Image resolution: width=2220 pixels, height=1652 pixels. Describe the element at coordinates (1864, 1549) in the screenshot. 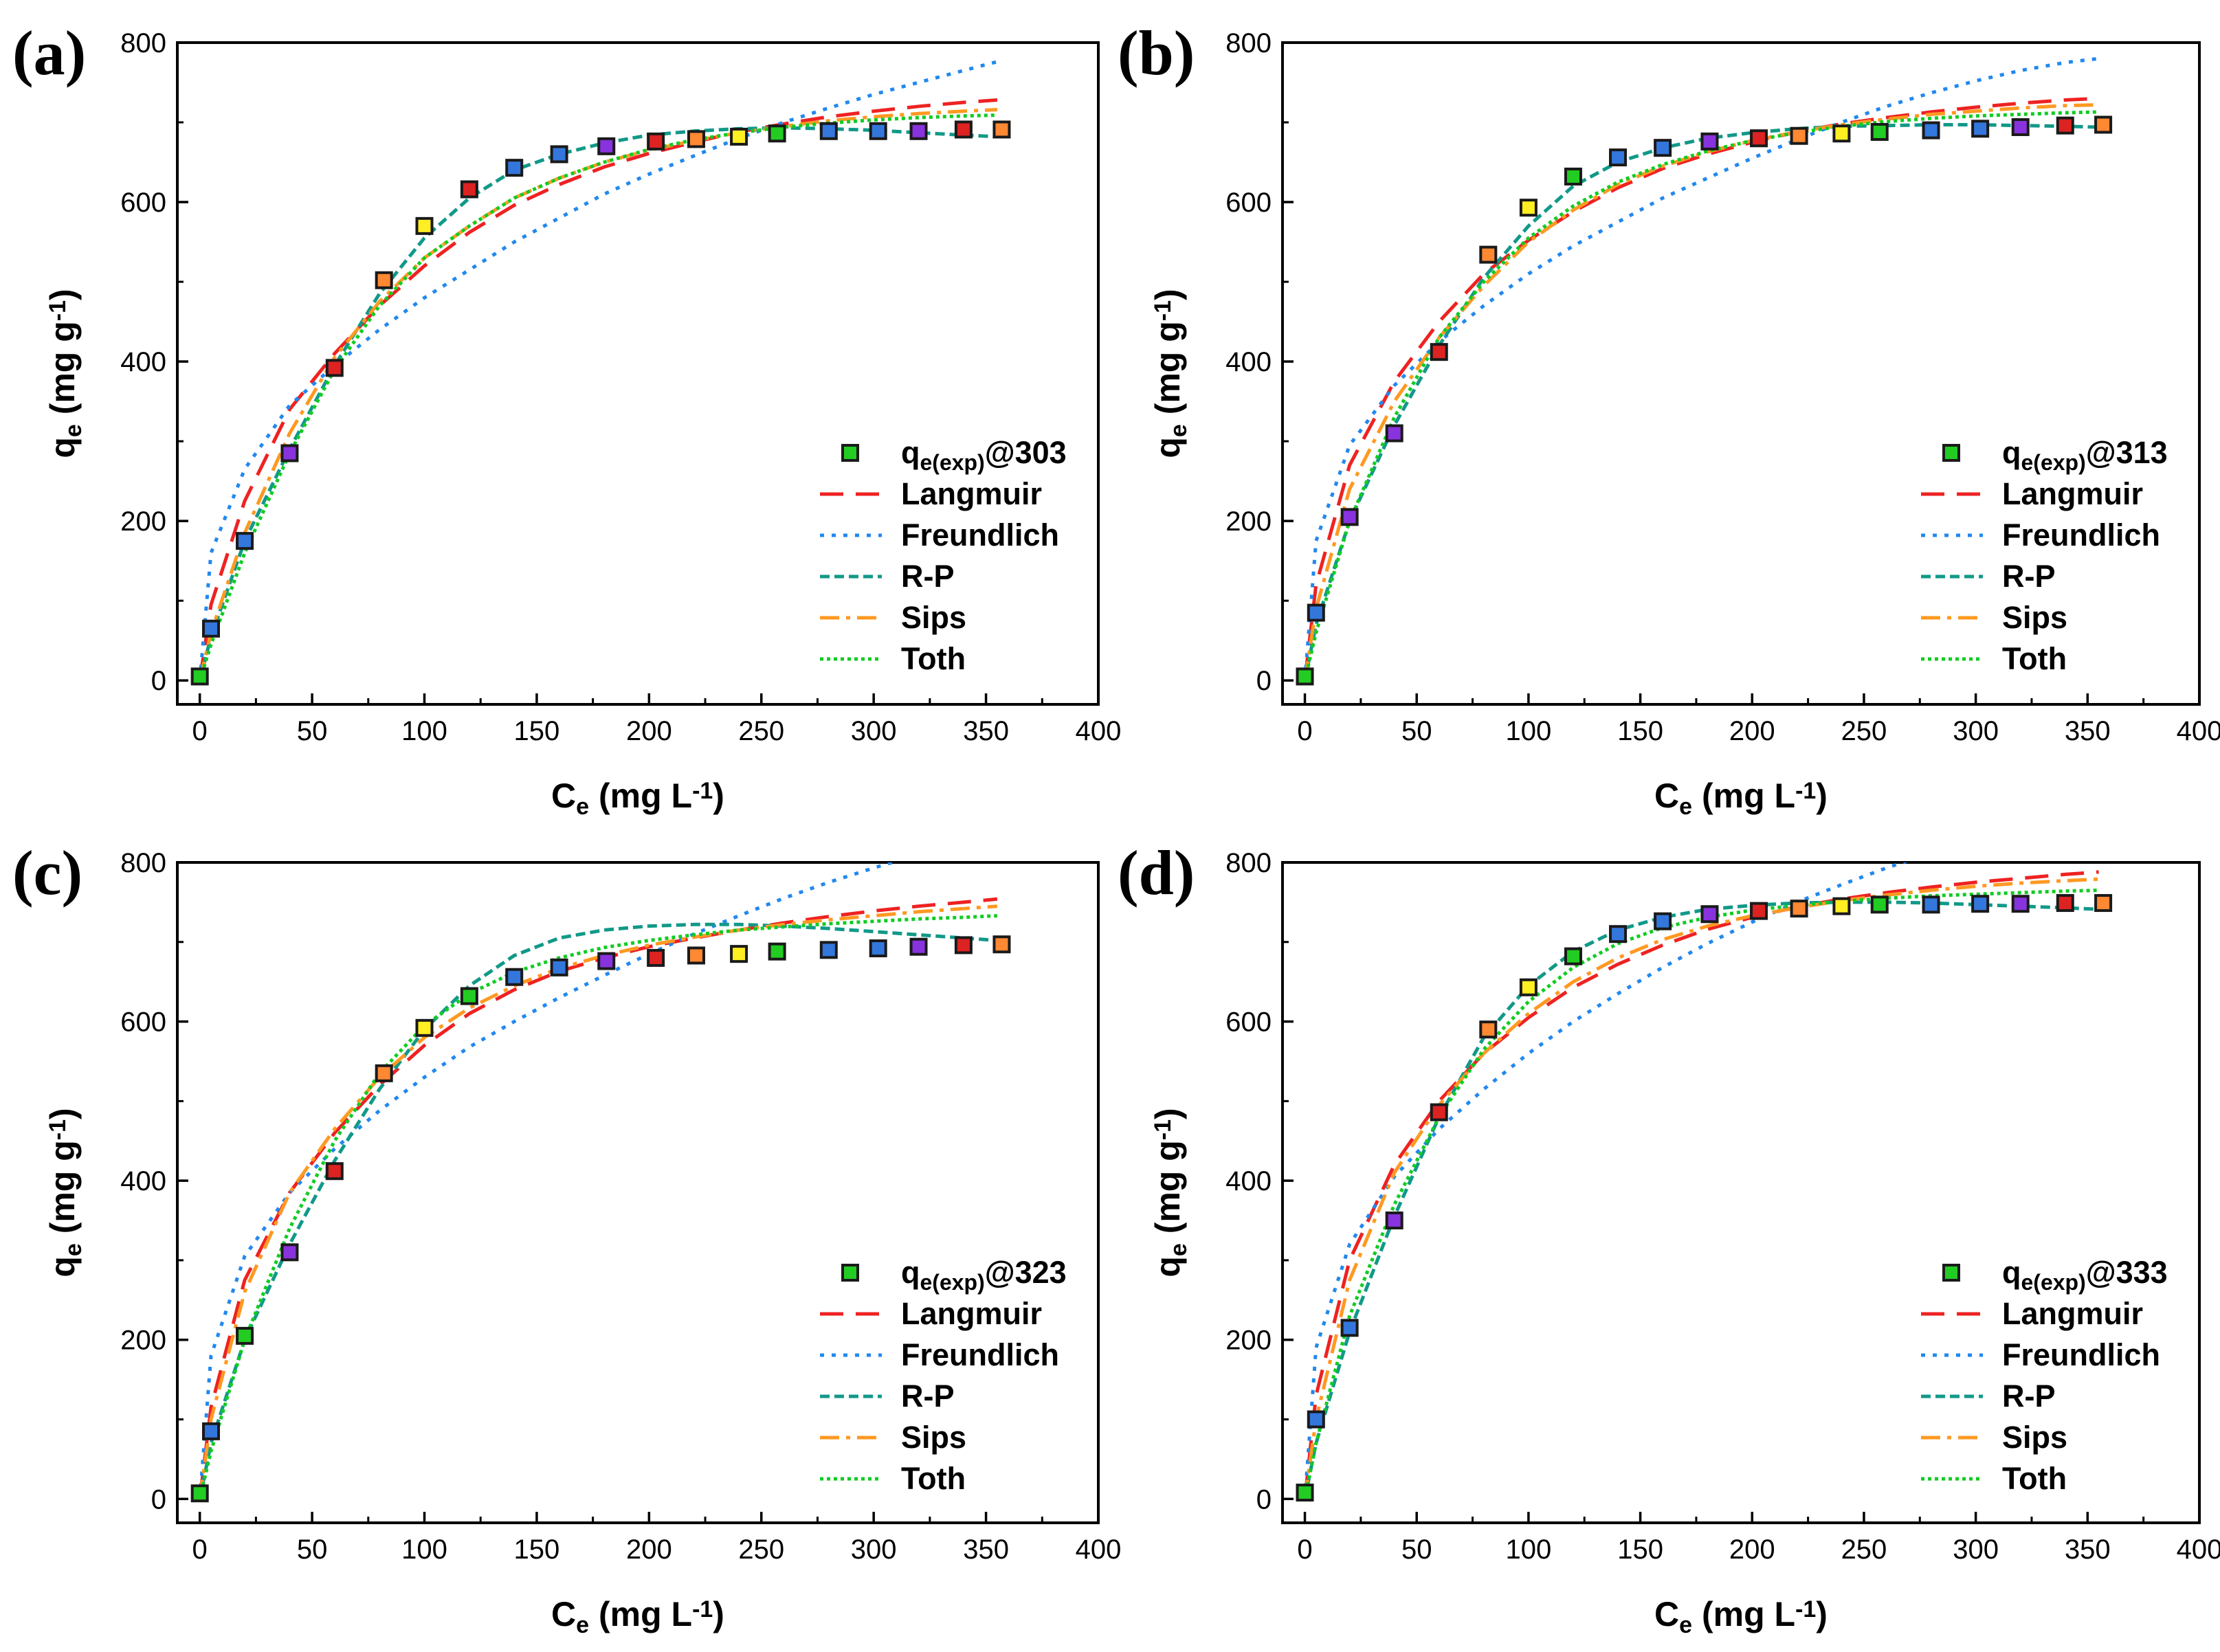

I see `x-tick-label: 250` at that location.